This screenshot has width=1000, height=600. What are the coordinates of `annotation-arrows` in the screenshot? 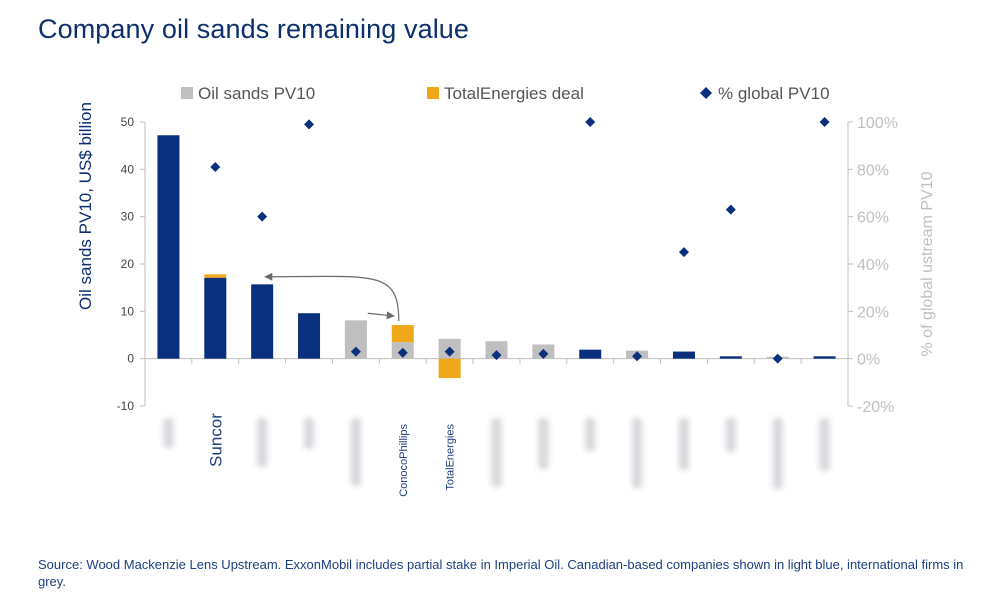 It's located at (332, 297).